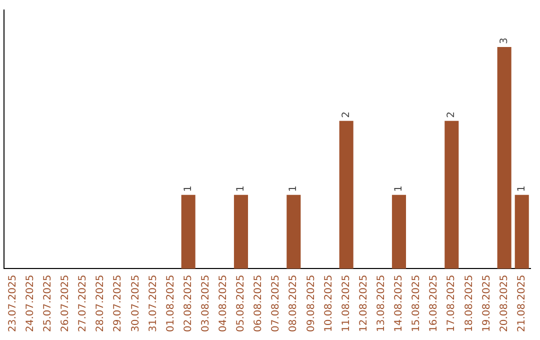 Image resolution: width=540 pixels, height=340 pixels. I want to click on x-tick-label: 08.08.2025, so click(294, 303).